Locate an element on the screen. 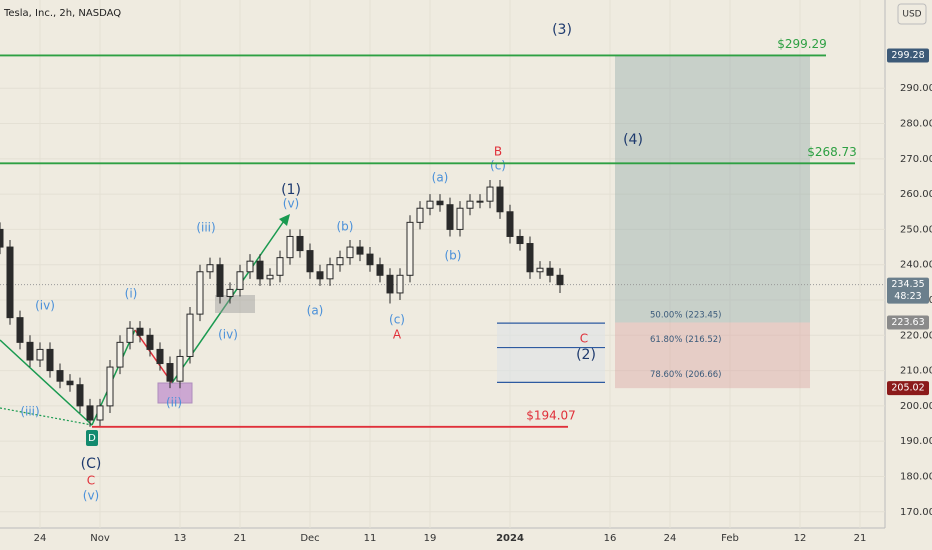 The width and height of the screenshot is (932, 550). y-tick-label: 240.00 is located at coordinates (916, 265).